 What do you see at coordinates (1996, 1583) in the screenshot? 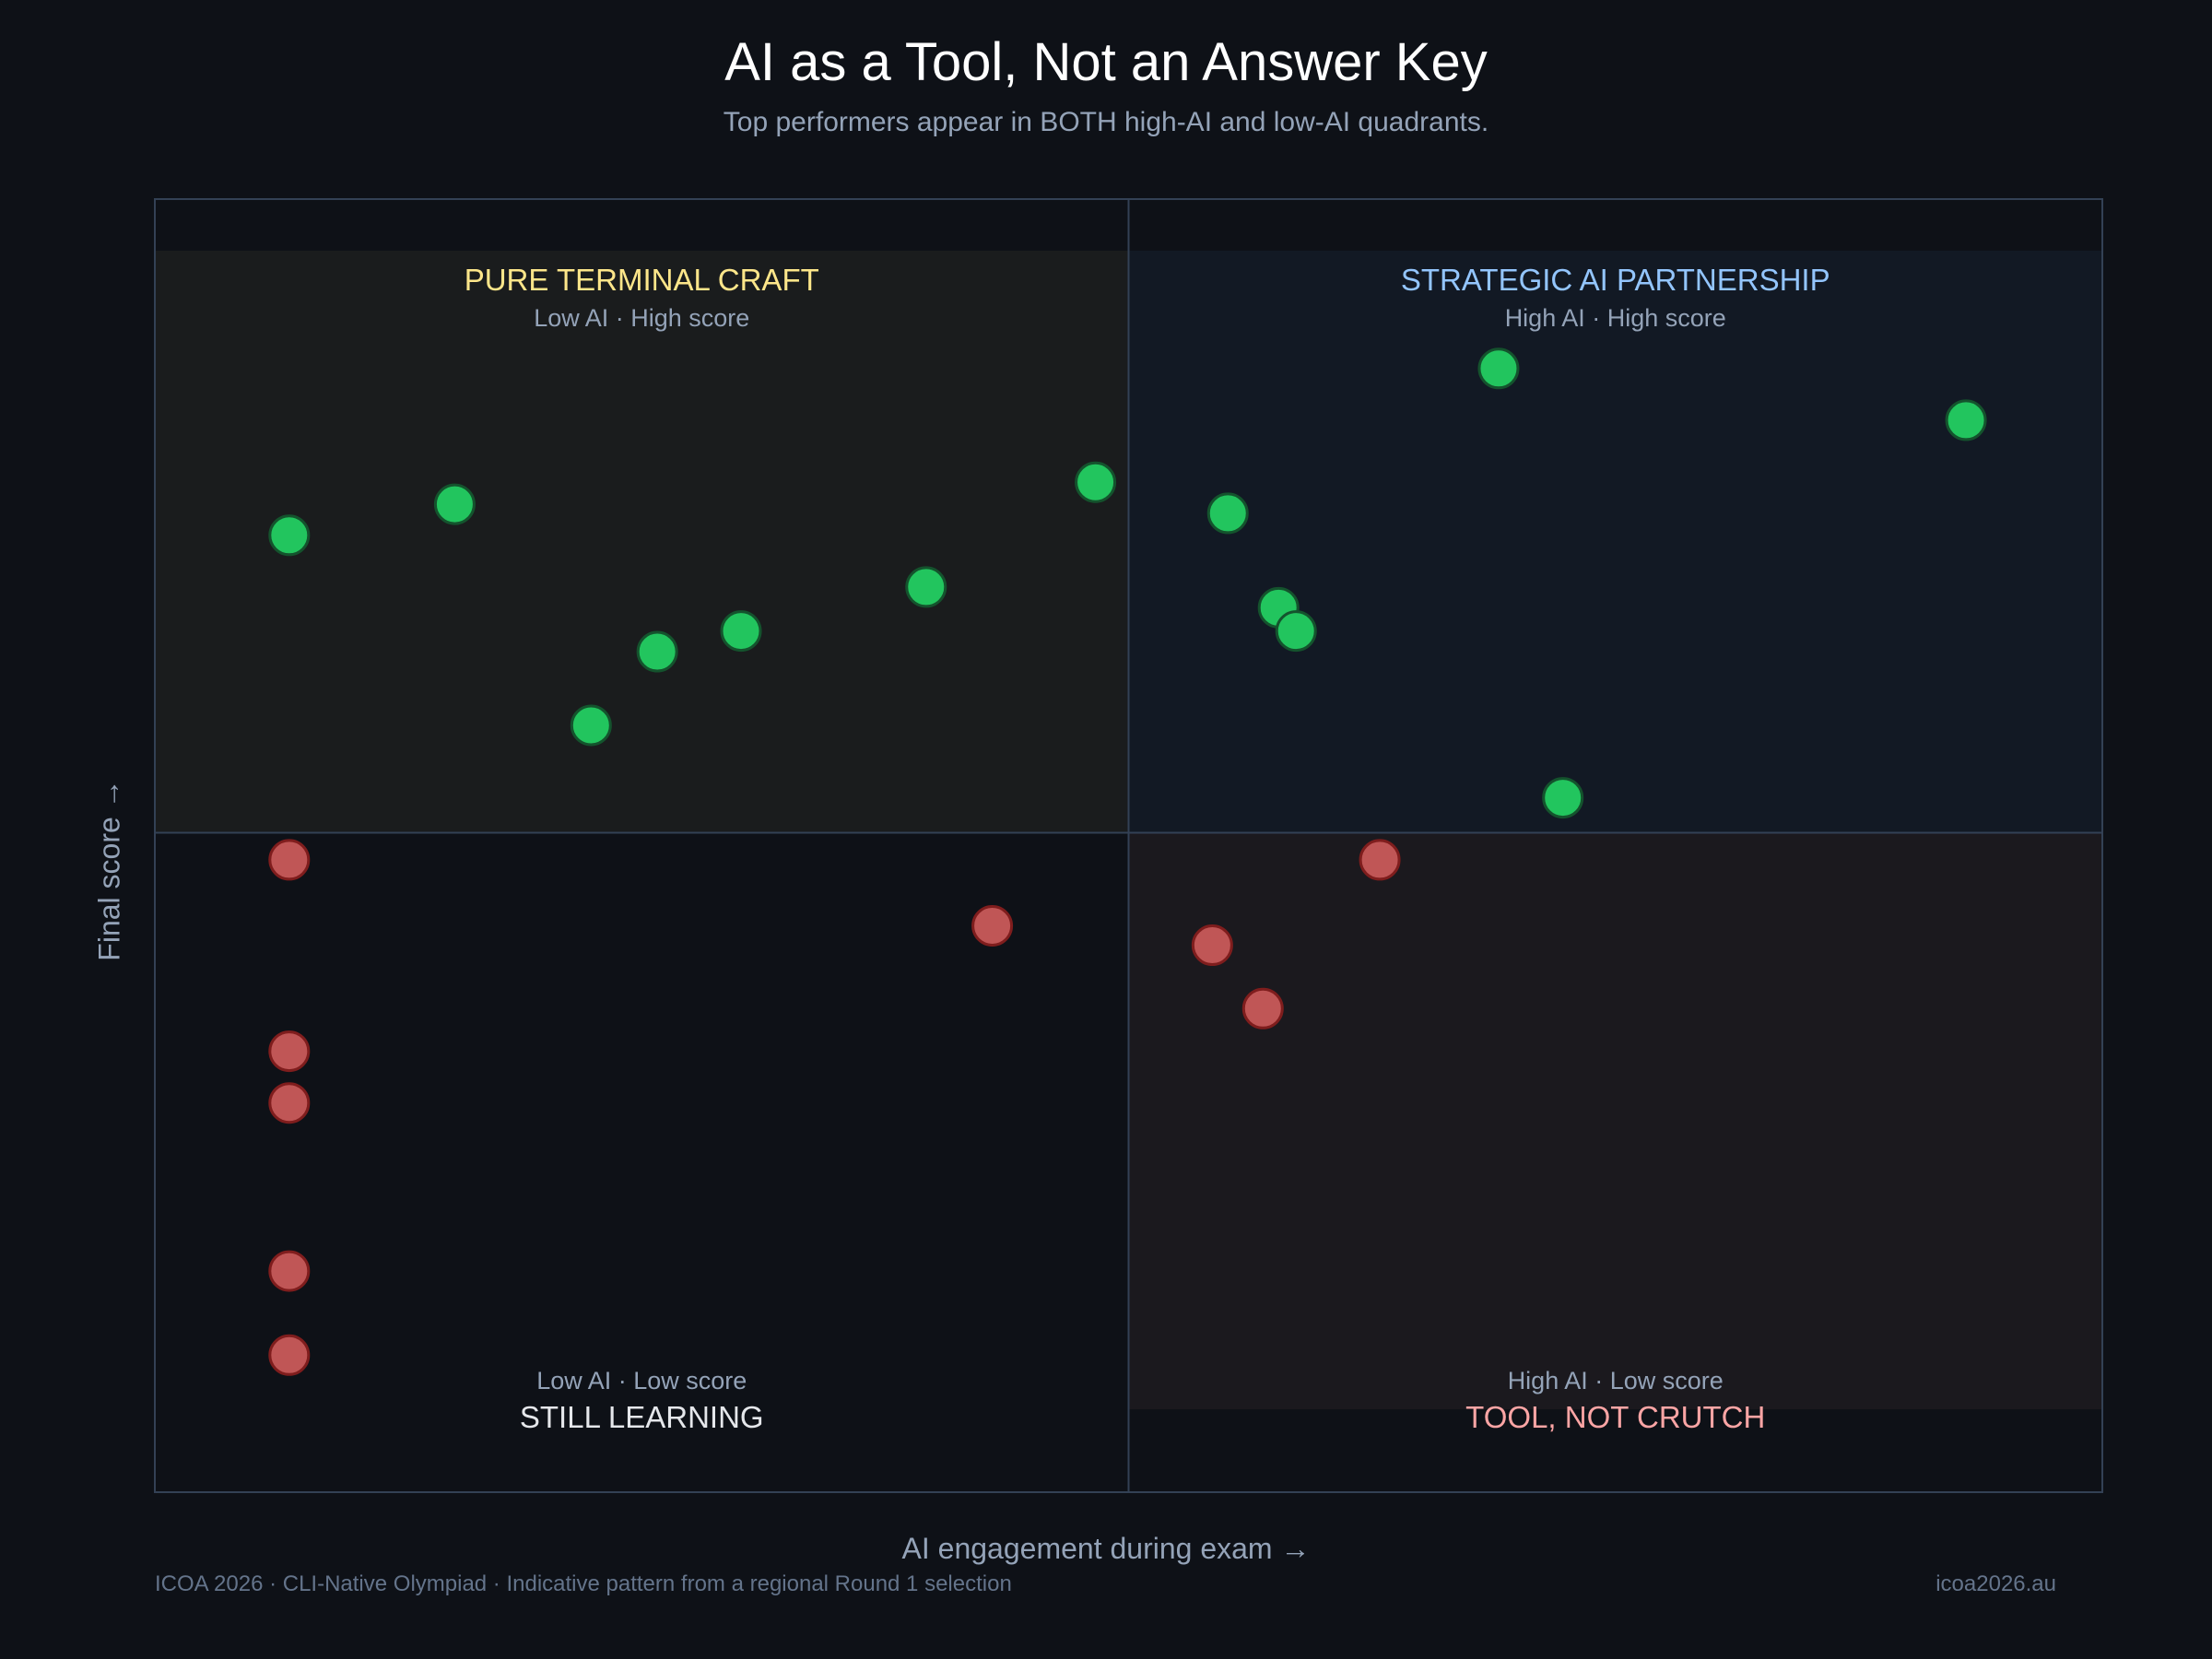
I see `footer-site-link: icoa2026.au` at bounding box center [1996, 1583].